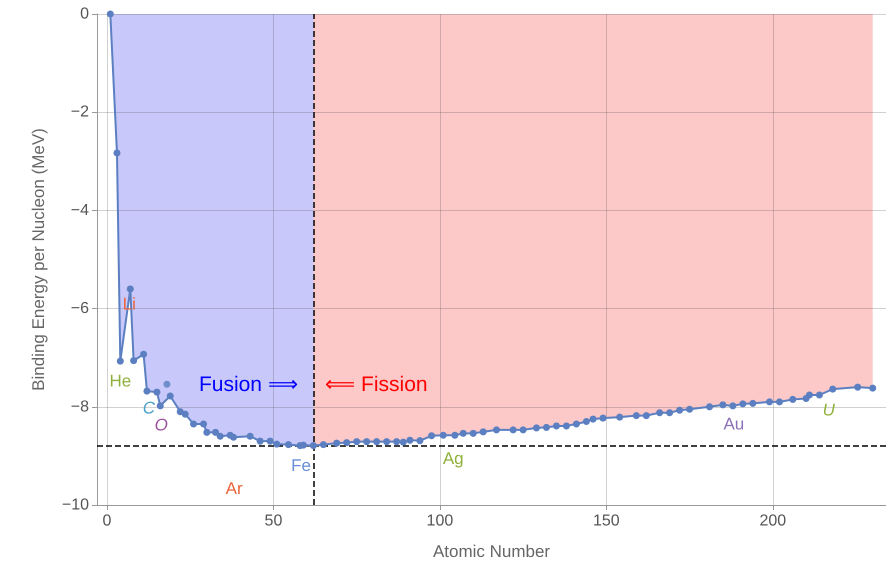 This screenshot has width=886, height=573. What do you see at coordinates (453, 458) in the screenshot?
I see `annotation: Ag` at bounding box center [453, 458].